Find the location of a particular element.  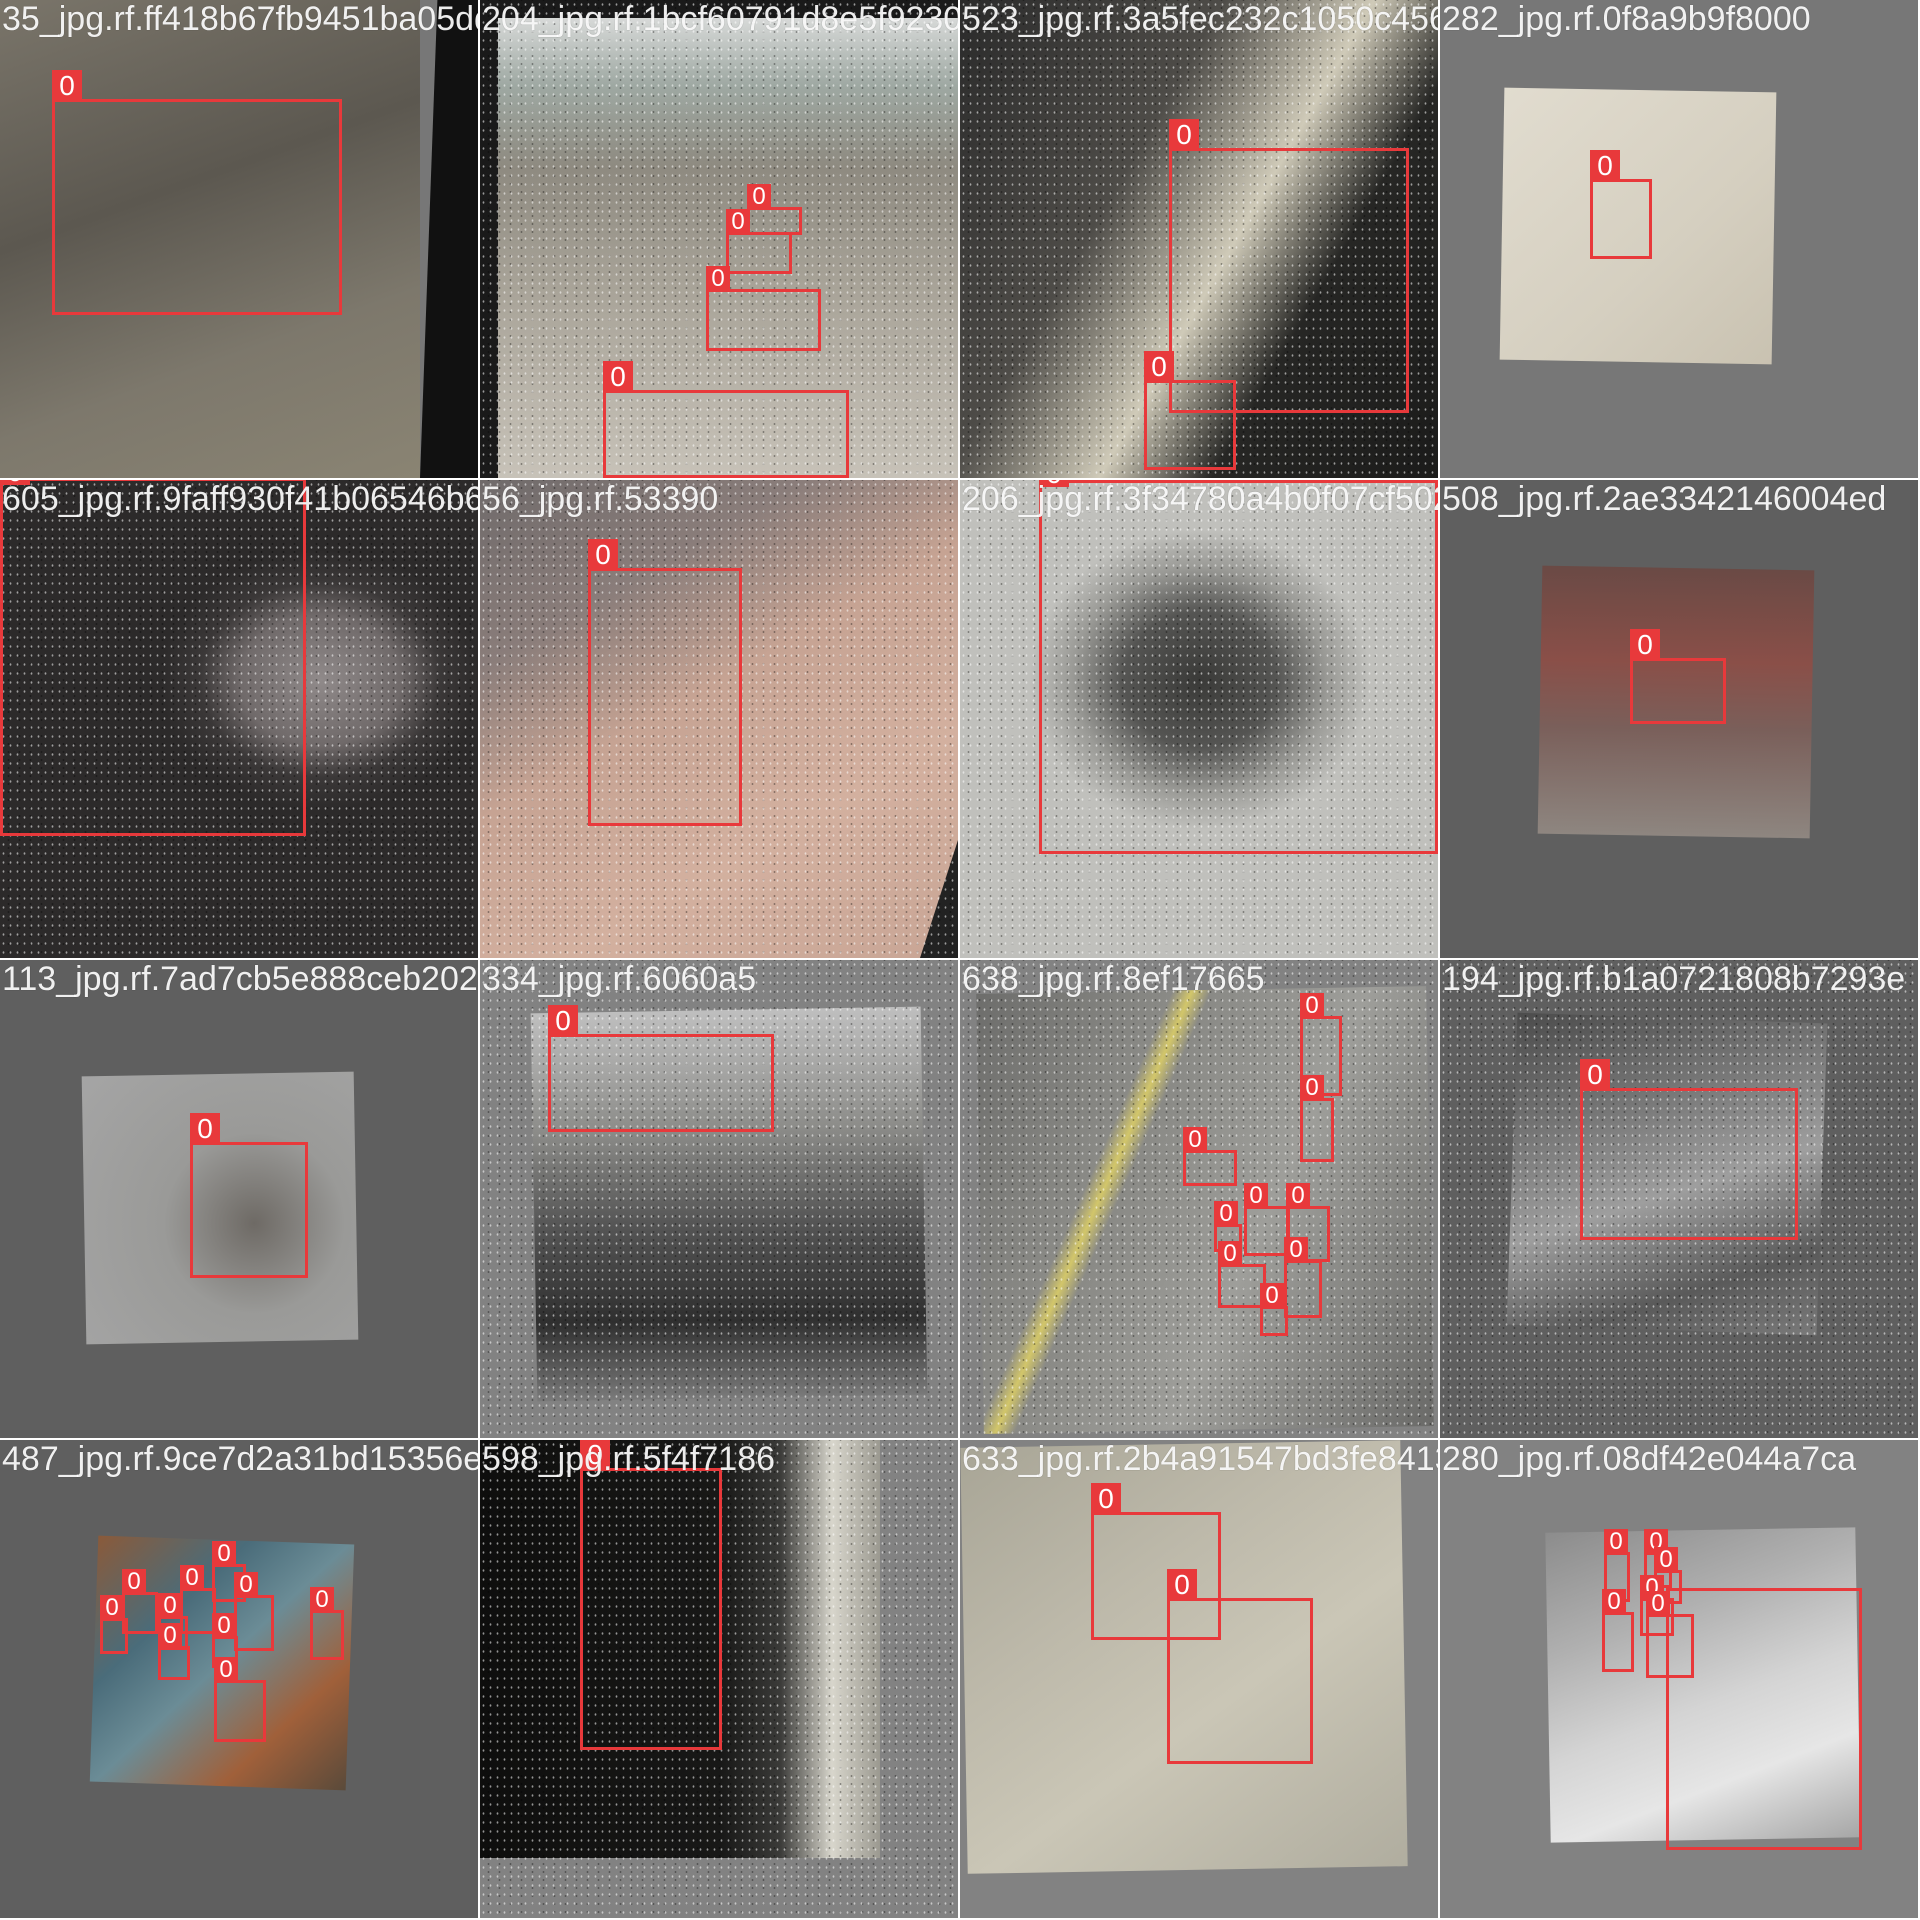

tile-filename: 334_jpg.rf.6060a5 is located at coordinates (619, 979).